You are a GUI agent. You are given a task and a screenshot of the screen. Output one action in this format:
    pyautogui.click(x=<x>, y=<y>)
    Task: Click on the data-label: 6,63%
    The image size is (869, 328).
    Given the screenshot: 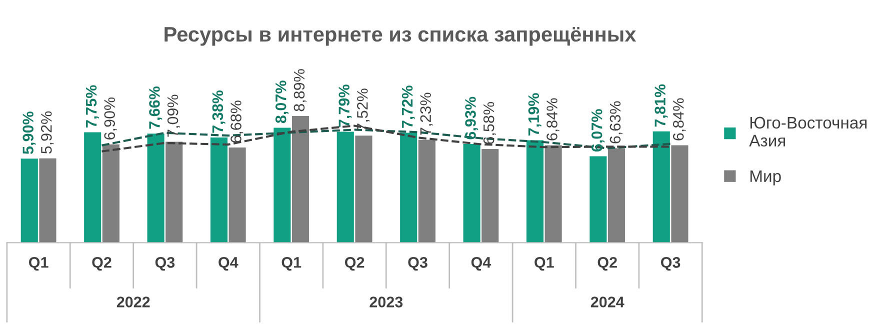 What is the action you would take?
    pyautogui.click(x=616, y=122)
    